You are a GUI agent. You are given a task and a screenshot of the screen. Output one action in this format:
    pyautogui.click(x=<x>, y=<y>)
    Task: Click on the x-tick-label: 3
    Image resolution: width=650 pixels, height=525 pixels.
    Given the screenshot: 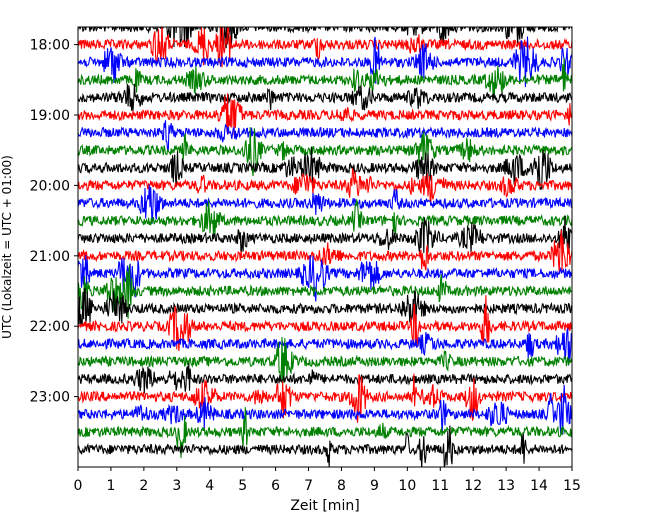 What is the action you would take?
    pyautogui.click(x=176, y=486)
    